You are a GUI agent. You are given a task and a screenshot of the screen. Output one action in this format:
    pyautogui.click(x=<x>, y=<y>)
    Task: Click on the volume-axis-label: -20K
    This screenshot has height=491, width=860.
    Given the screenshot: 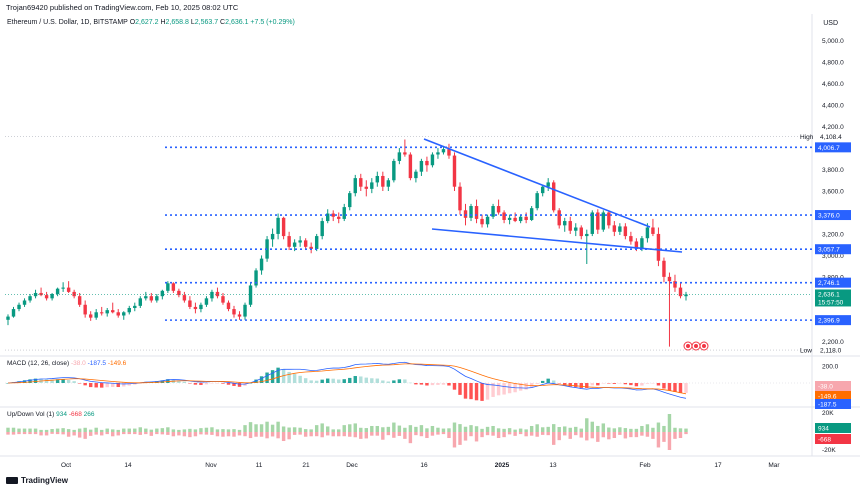 What is the action you would take?
    pyautogui.click(x=829, y=450)
    